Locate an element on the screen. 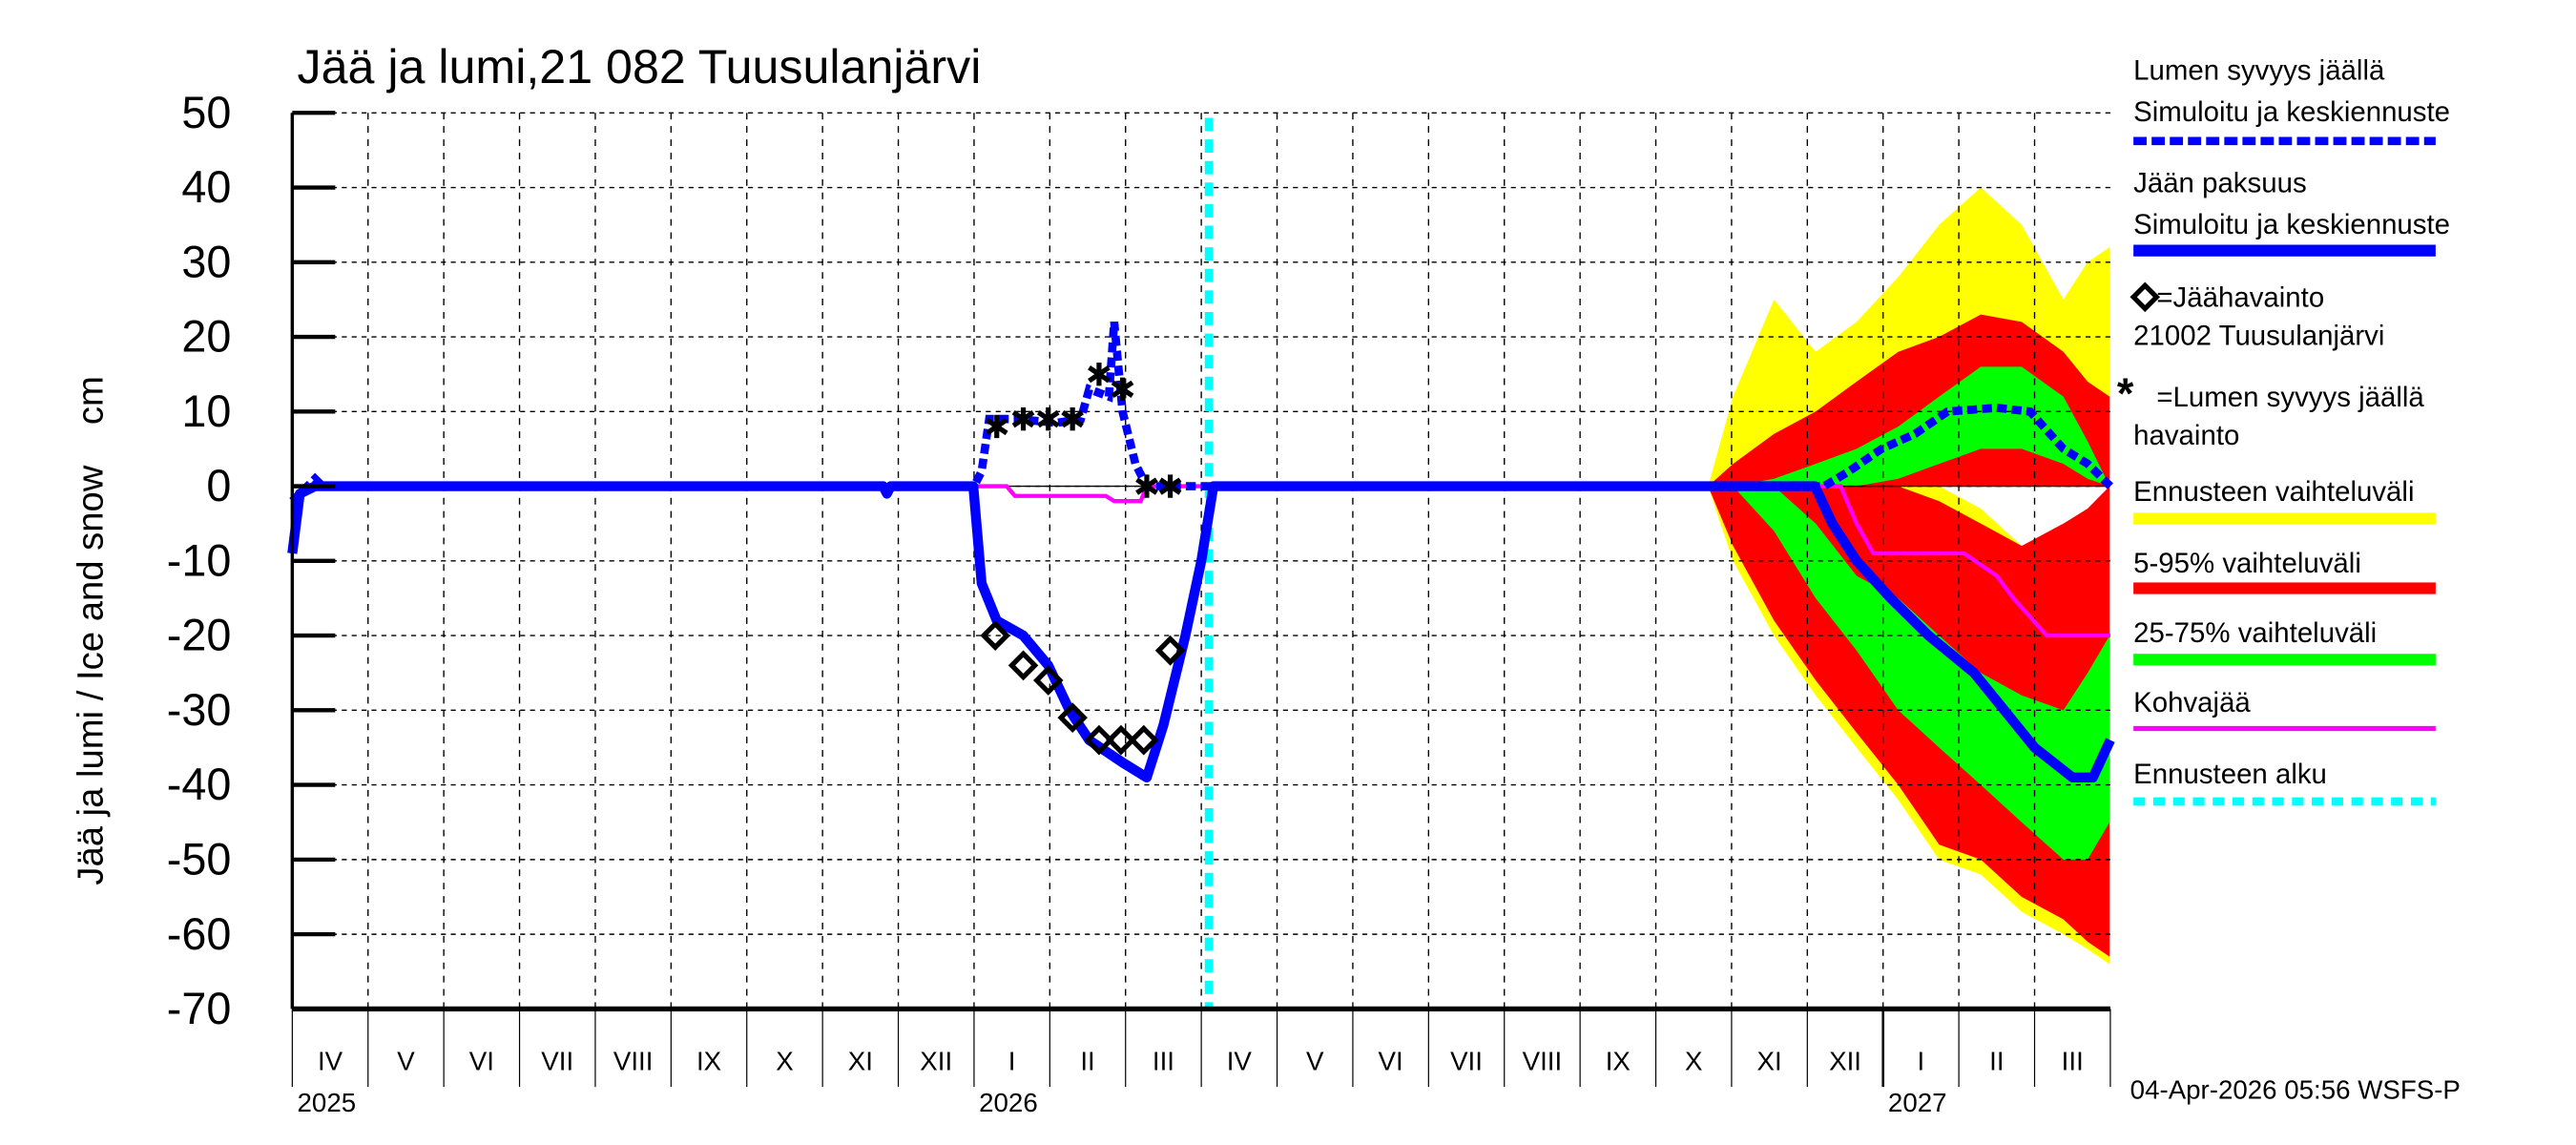  legend-diamond-icon is located at coordinates (2145, 297).